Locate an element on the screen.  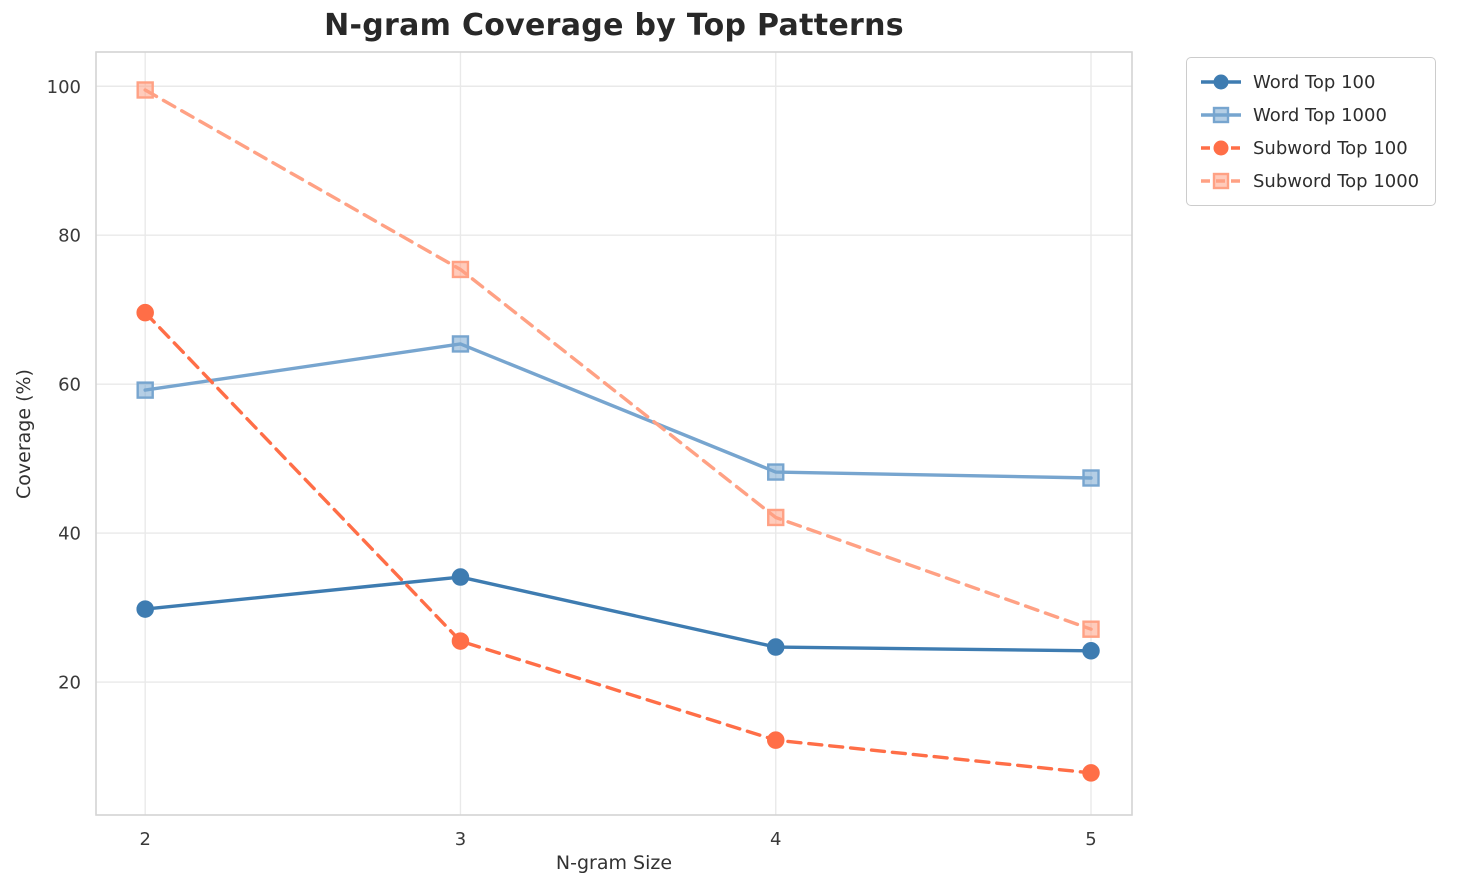
data-point-subword-top-100-x5 is located at coordinates (1091, 773).